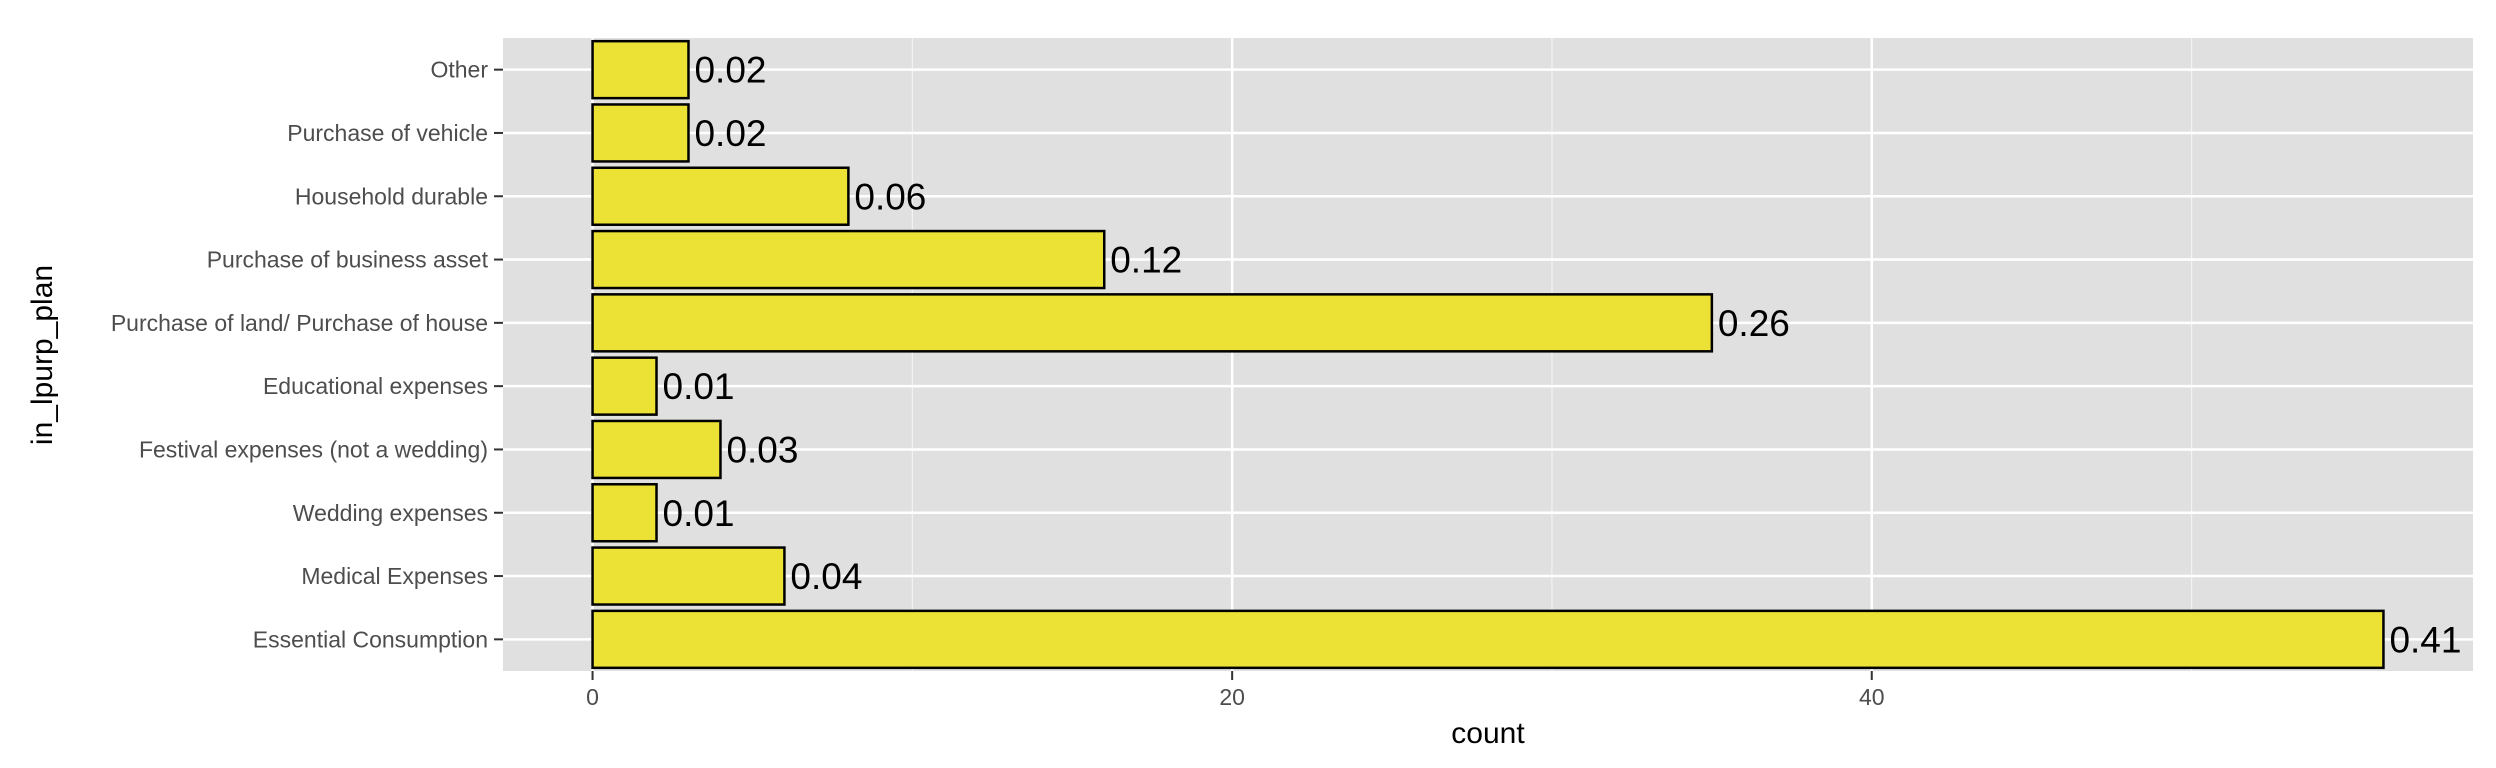  Describe the element at coordinates (1872, 697) in the screenshot. I see `x-tick-label: 40` at that location.